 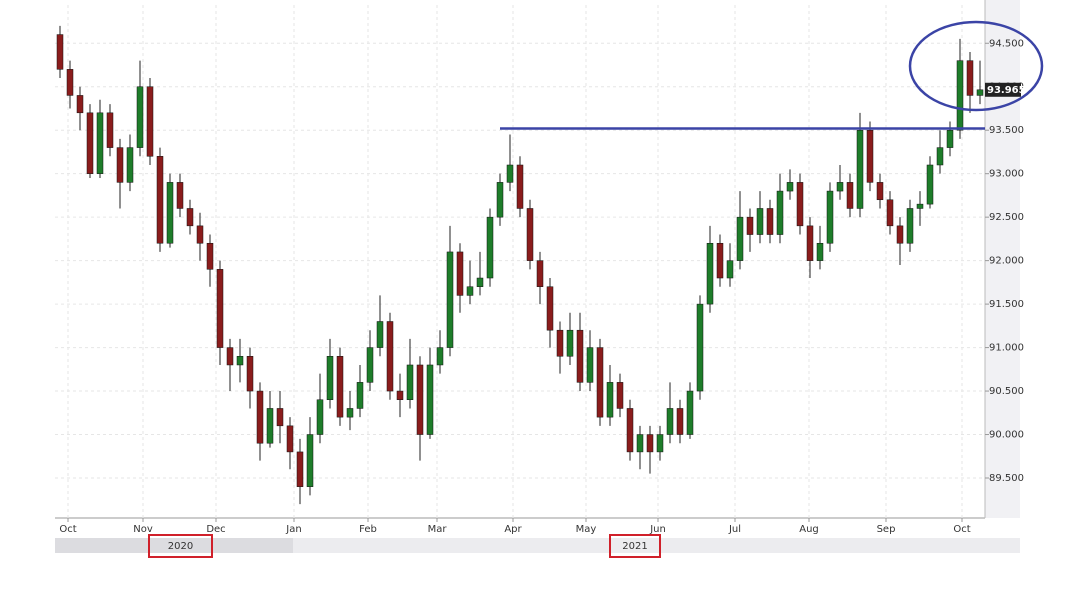 What do you see at coordinates (368, 529) in the screenshot?
I see `x-tick-label: Feb` at bounding box center [368, 529].